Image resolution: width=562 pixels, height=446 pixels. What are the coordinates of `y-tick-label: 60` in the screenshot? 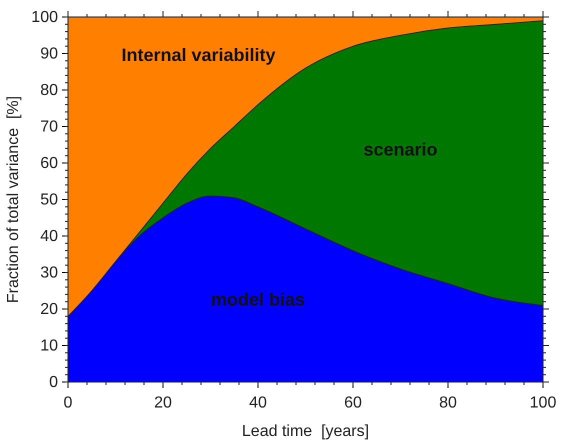 It's located at (49, 163).